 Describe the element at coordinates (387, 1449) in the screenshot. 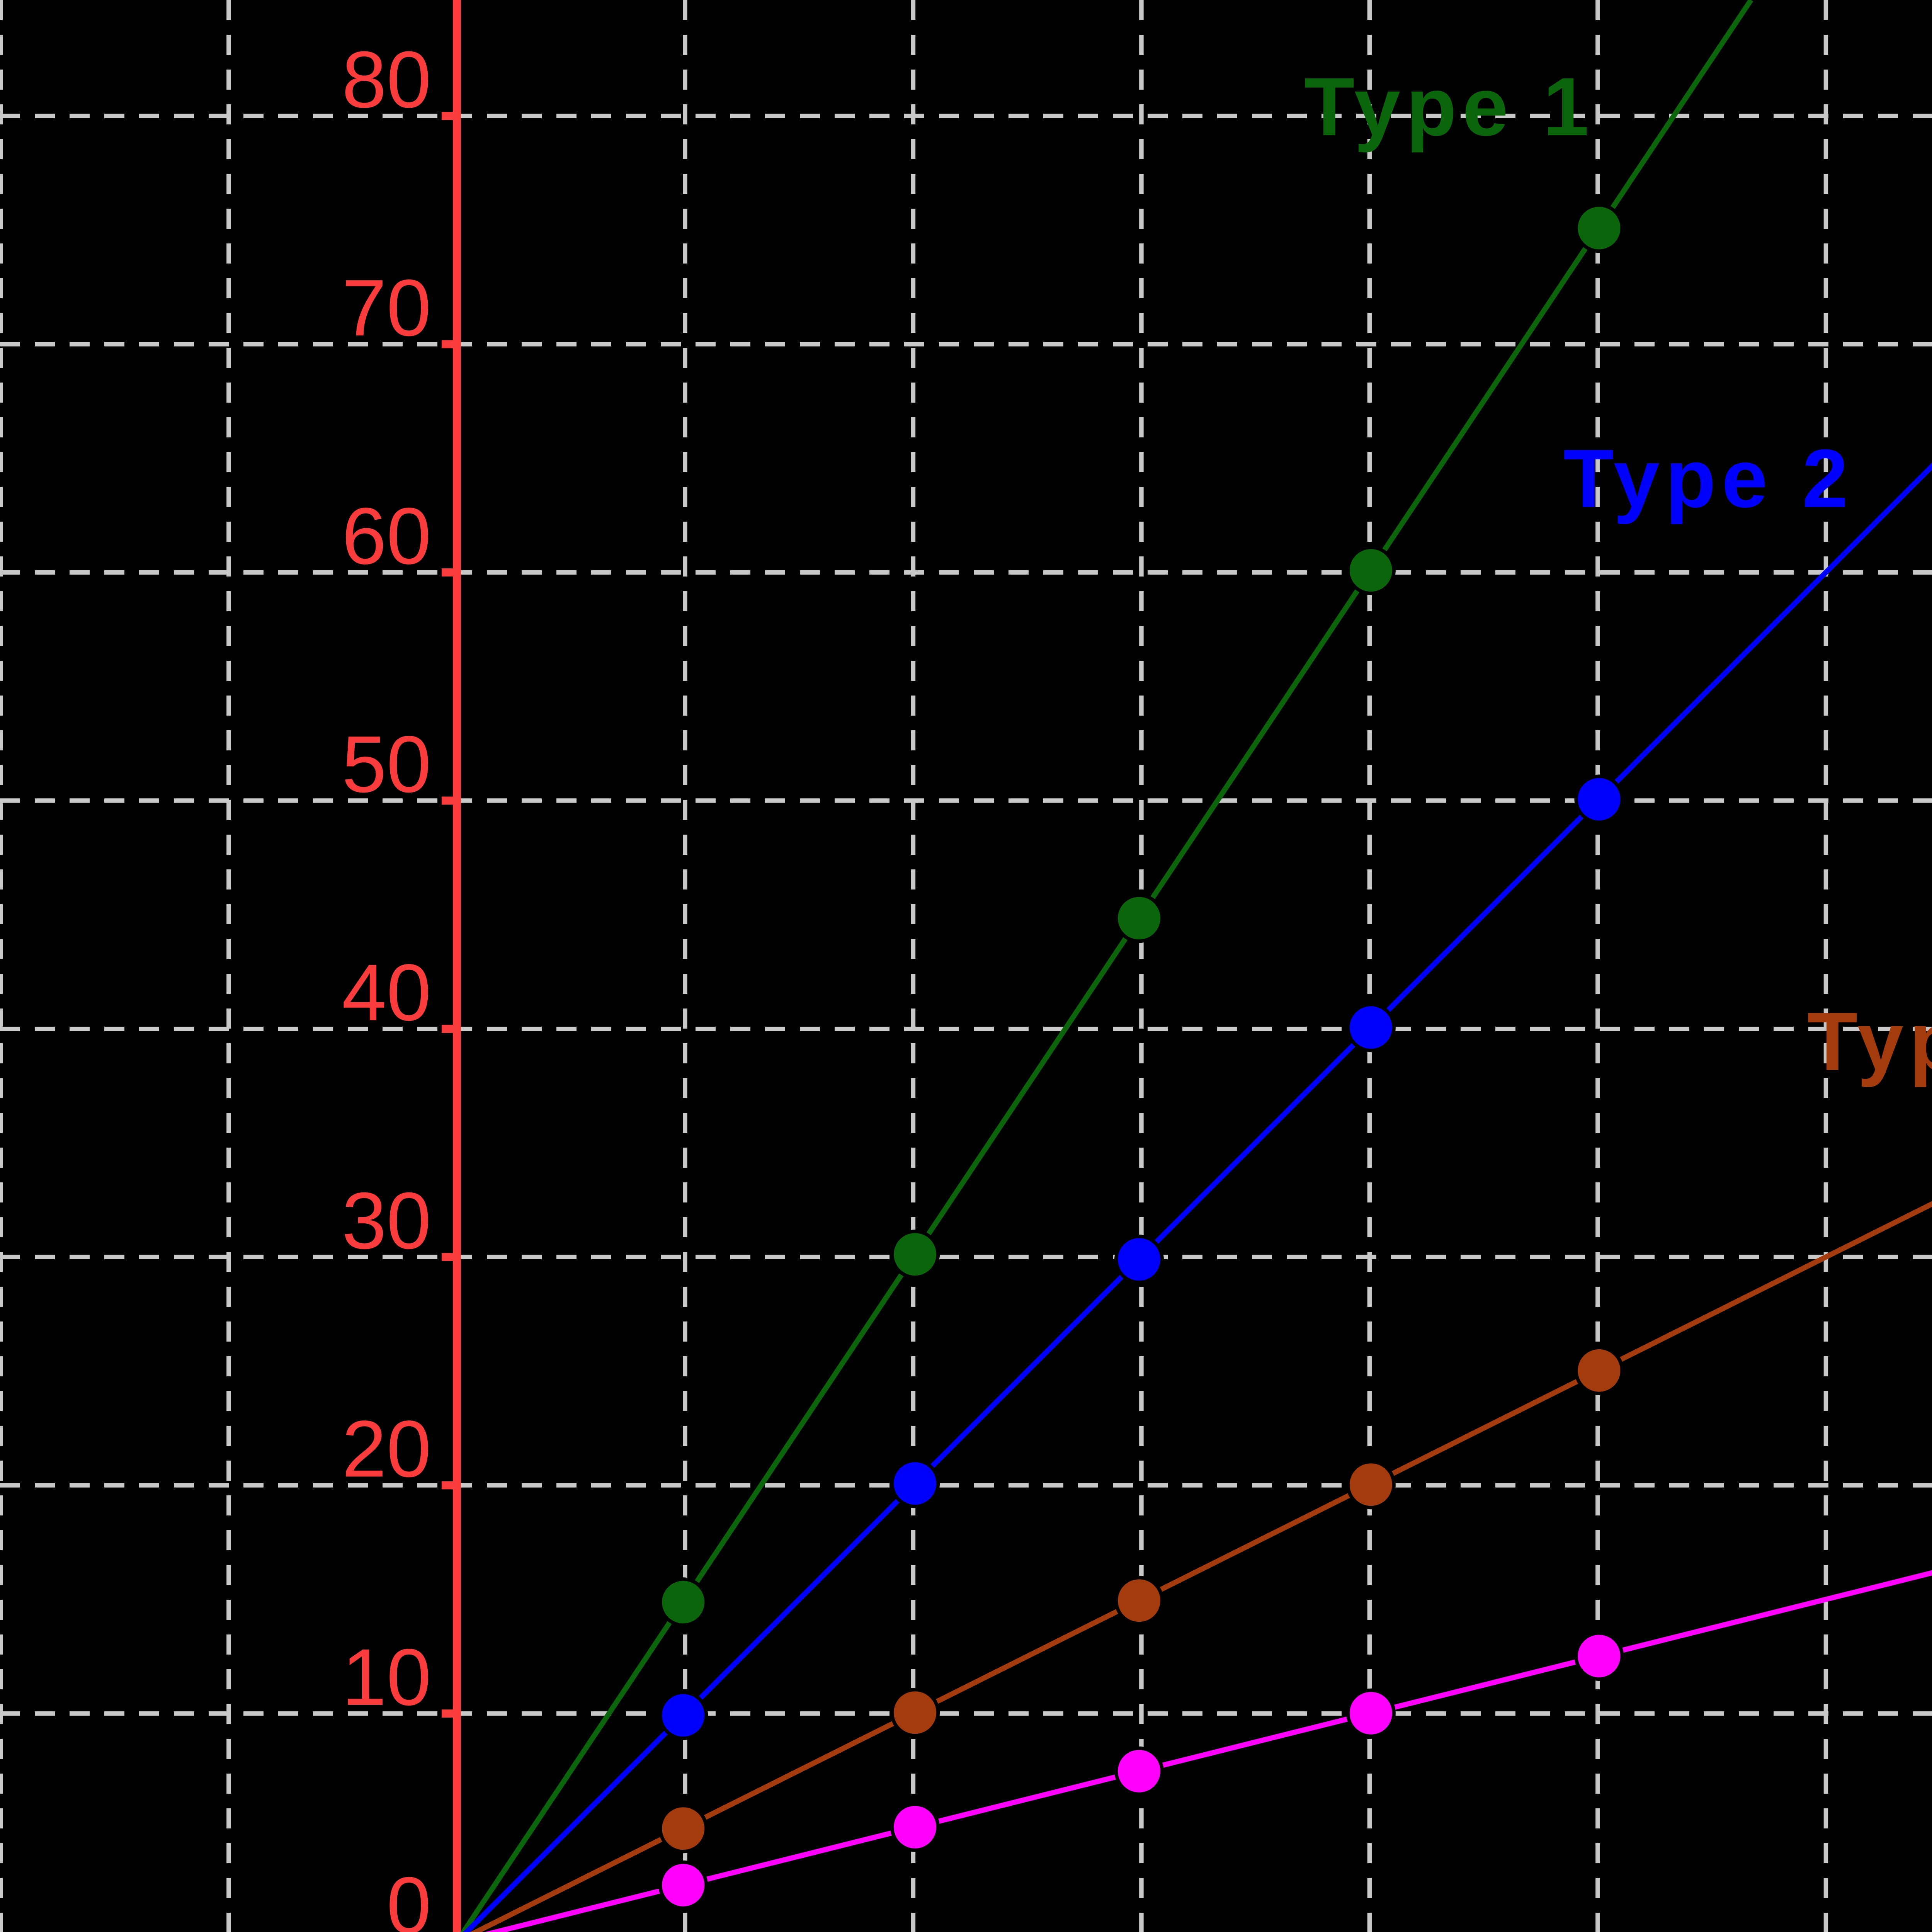

I see `svg-text: 20` at that location.